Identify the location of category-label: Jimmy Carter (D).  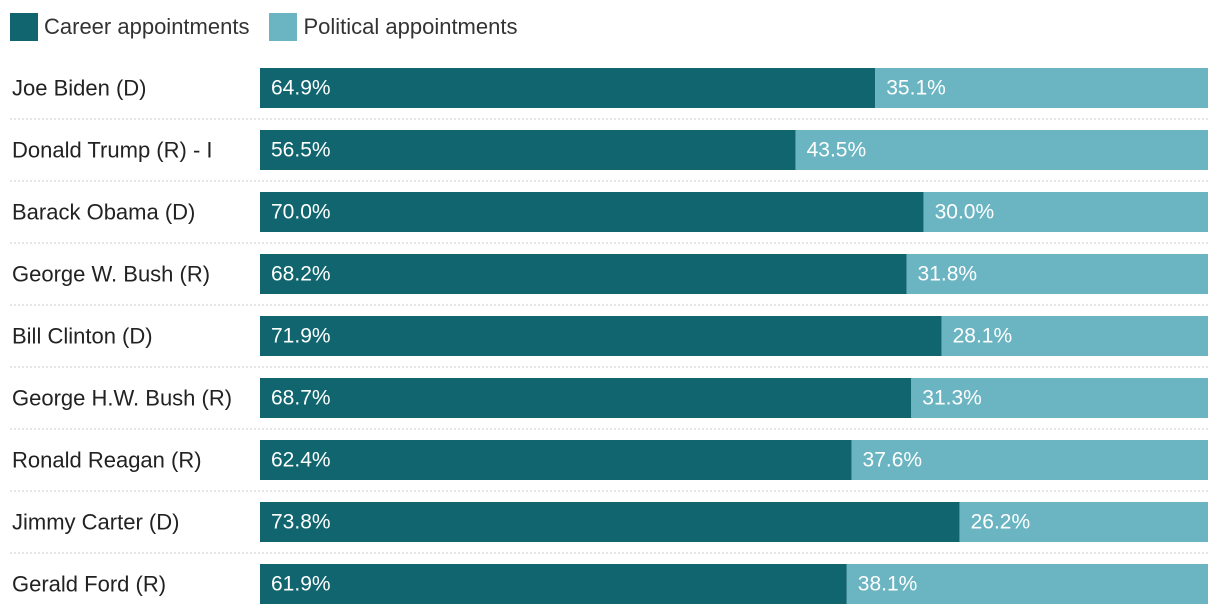
(95, 522).